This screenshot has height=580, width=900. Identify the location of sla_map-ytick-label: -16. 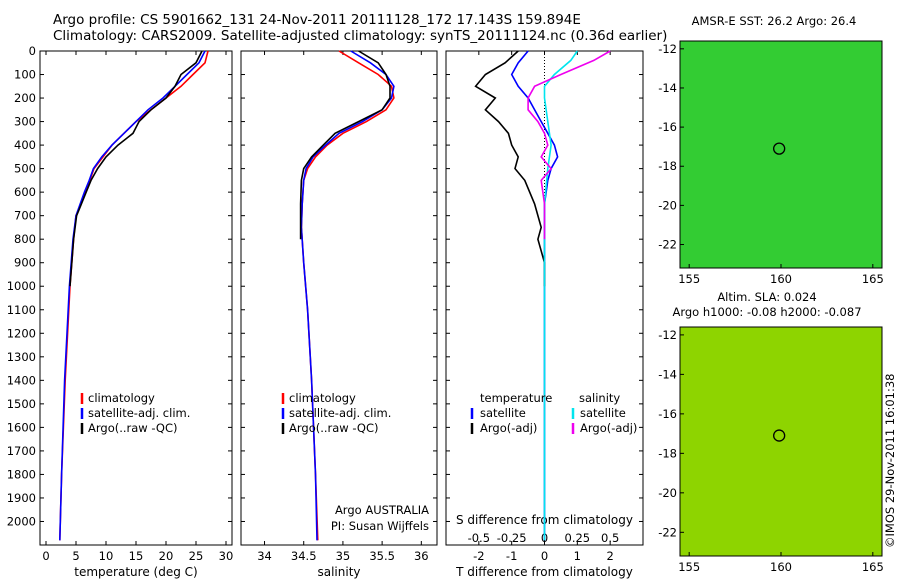
(667, 414).